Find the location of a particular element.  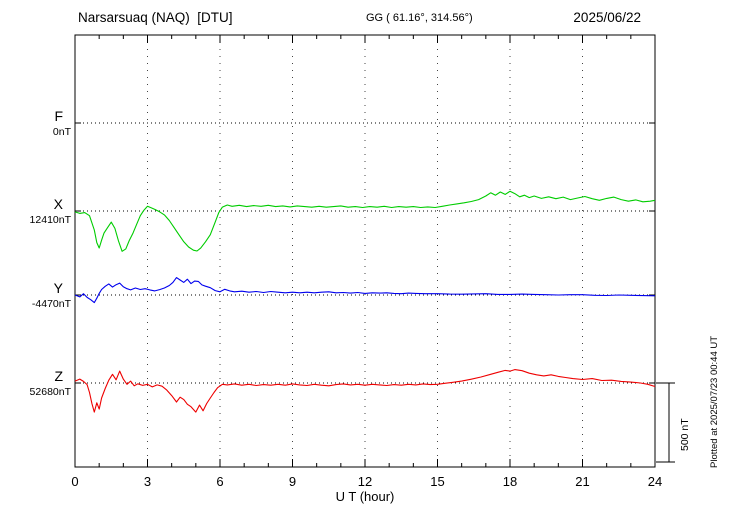

series-baseline-z: 52680nT is located at coordinates (51, 392).